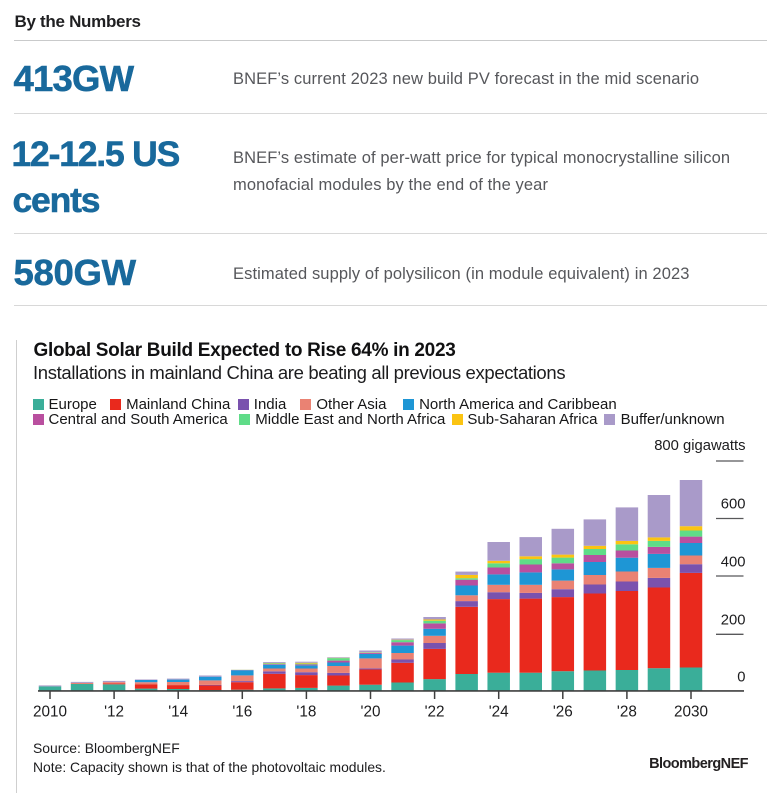  Describe the element at coordinates (114, 711) in the screenshot. I see `svg-text: '12` at that location.